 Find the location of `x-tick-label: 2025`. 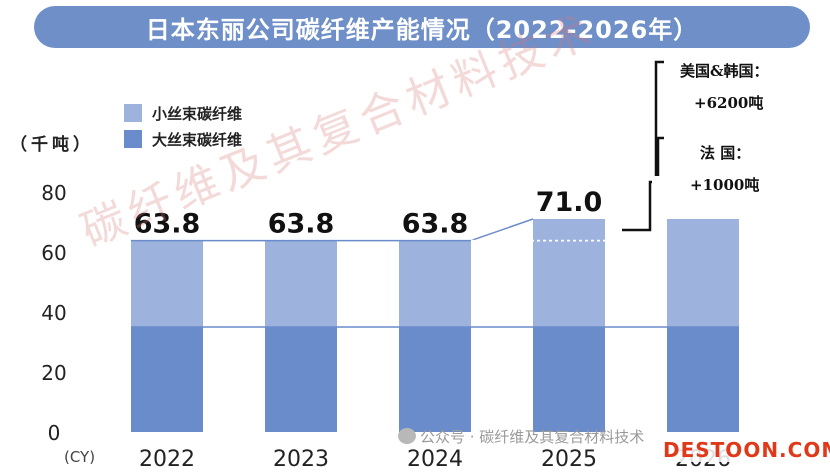

x-tick-label: 2025 is located at coordinates (569, 459).